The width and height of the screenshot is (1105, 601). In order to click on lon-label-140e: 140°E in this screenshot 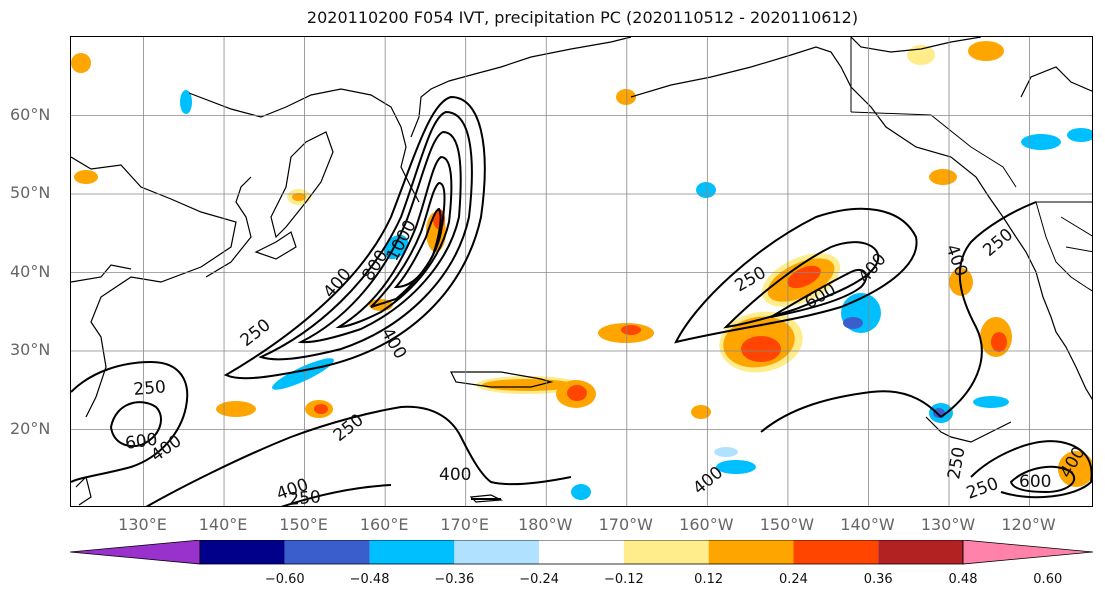, I will do `click(223, 524)`.